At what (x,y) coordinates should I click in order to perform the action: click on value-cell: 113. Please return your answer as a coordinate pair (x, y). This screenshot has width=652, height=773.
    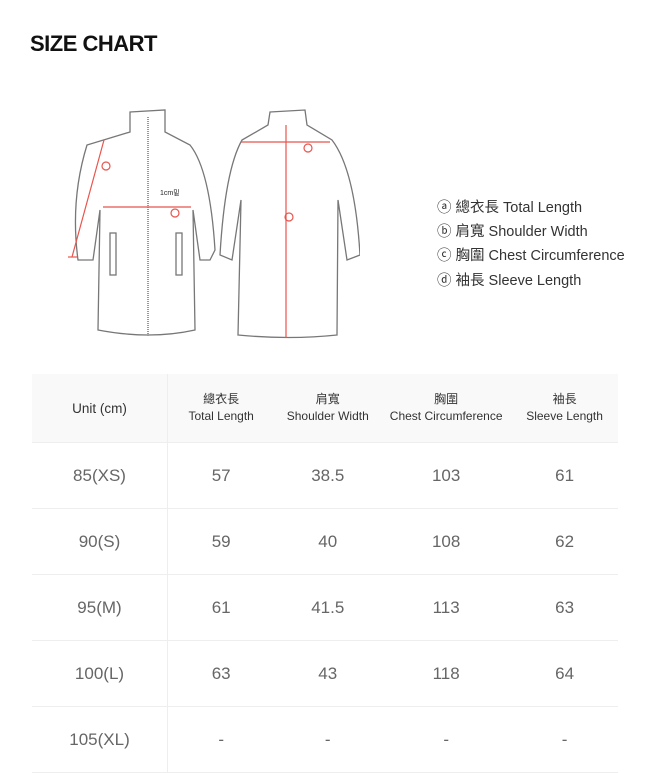
    Looking at the image, I should click on (446, 607).